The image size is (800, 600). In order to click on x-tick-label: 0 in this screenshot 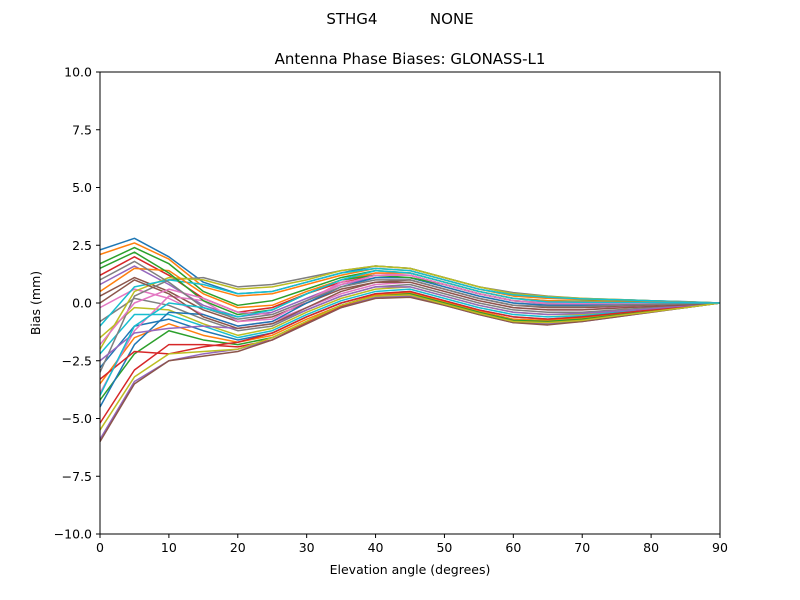, I will do `click(100, 547)`.